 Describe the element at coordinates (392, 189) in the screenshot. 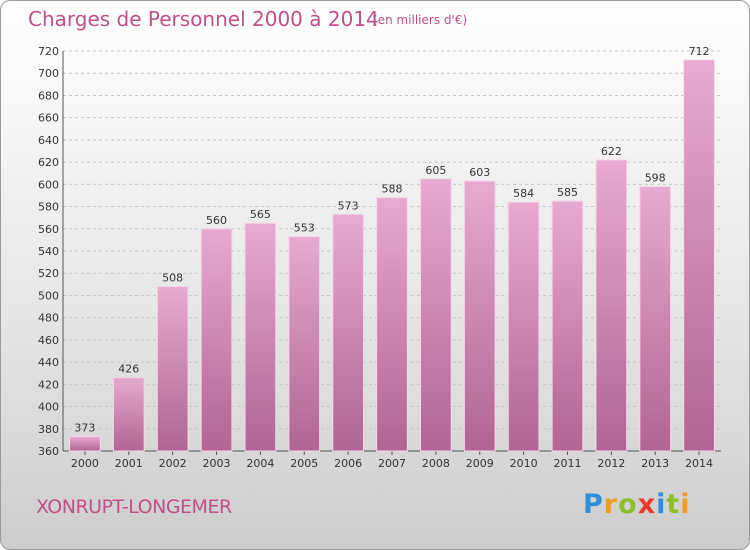

I see `value-label: 588` at that location.